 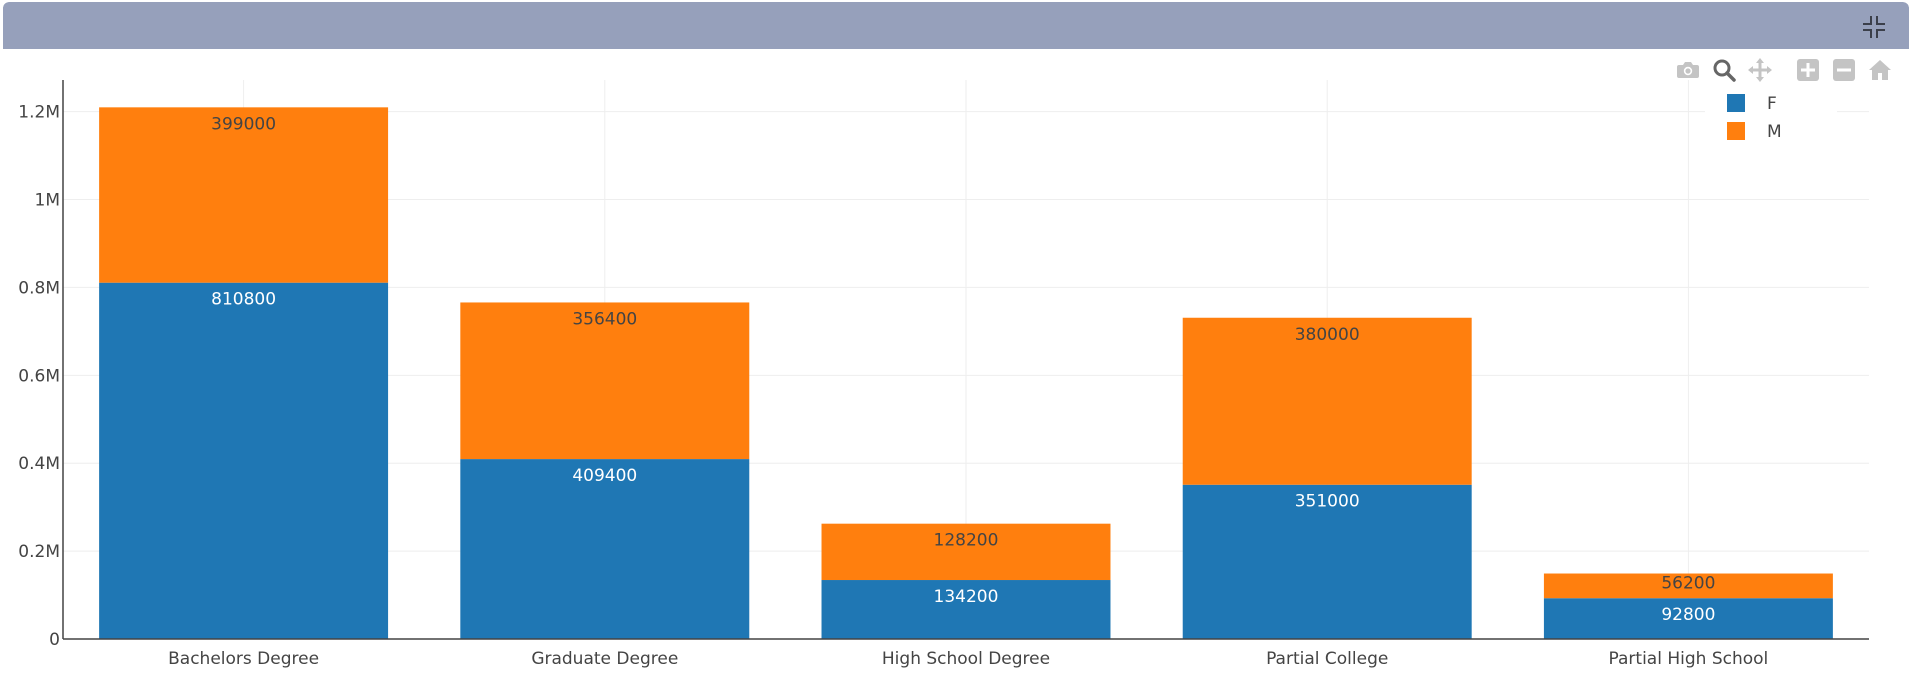 What do you see at coordinates (1771, 115) in the screenshot?
I see `legend: FM` at bounding box center [1771, 115].